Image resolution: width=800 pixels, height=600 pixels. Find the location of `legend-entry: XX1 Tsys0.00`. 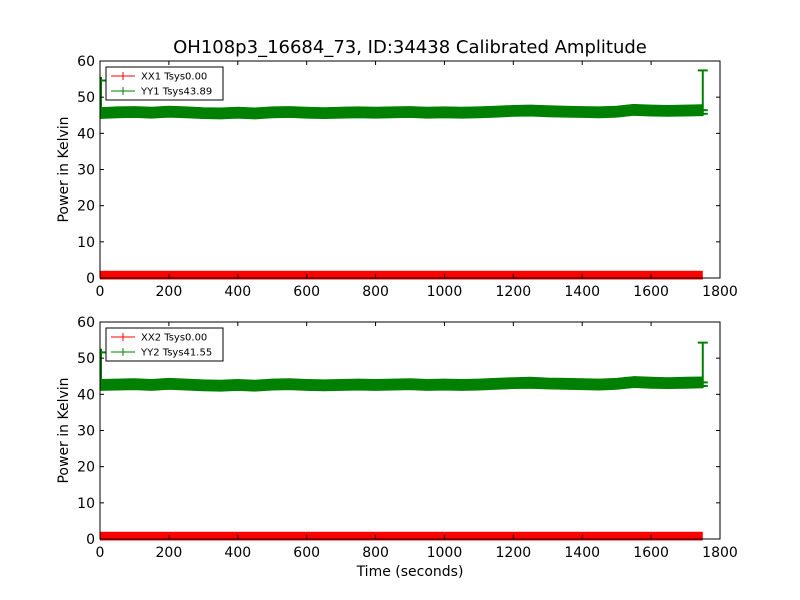

legend-entry: XX1 Tsys0.00 is located at coordinates (174, 77).